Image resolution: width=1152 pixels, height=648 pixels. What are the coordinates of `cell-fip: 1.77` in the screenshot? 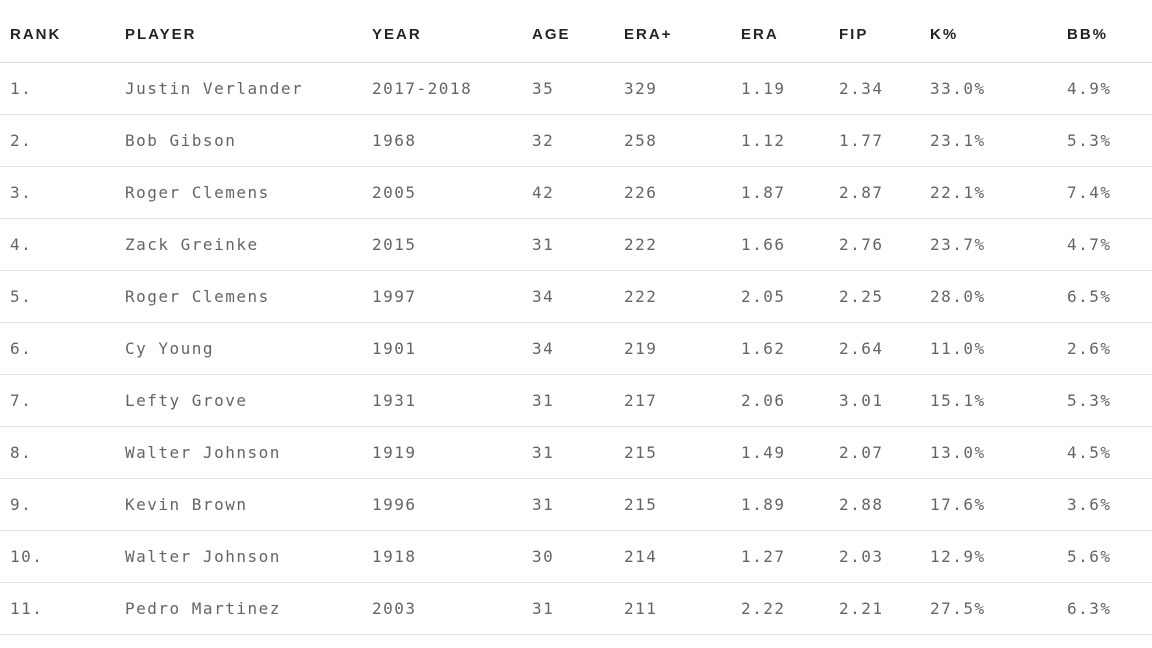 It's located at (874, 140).